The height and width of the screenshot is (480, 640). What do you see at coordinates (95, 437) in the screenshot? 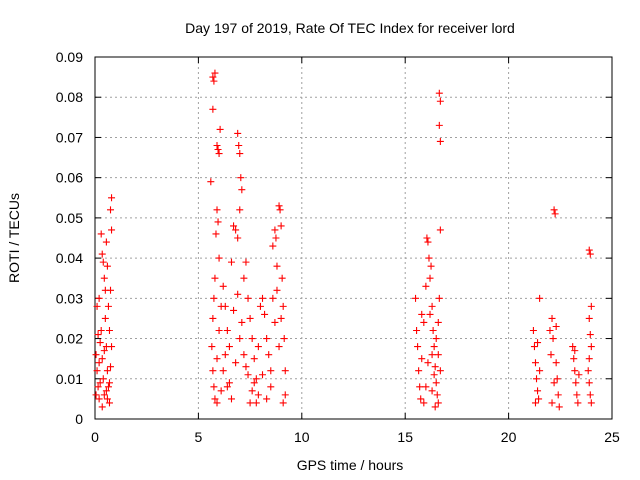
I see `x-tick-label: 0` at bounding box center [95, 437].